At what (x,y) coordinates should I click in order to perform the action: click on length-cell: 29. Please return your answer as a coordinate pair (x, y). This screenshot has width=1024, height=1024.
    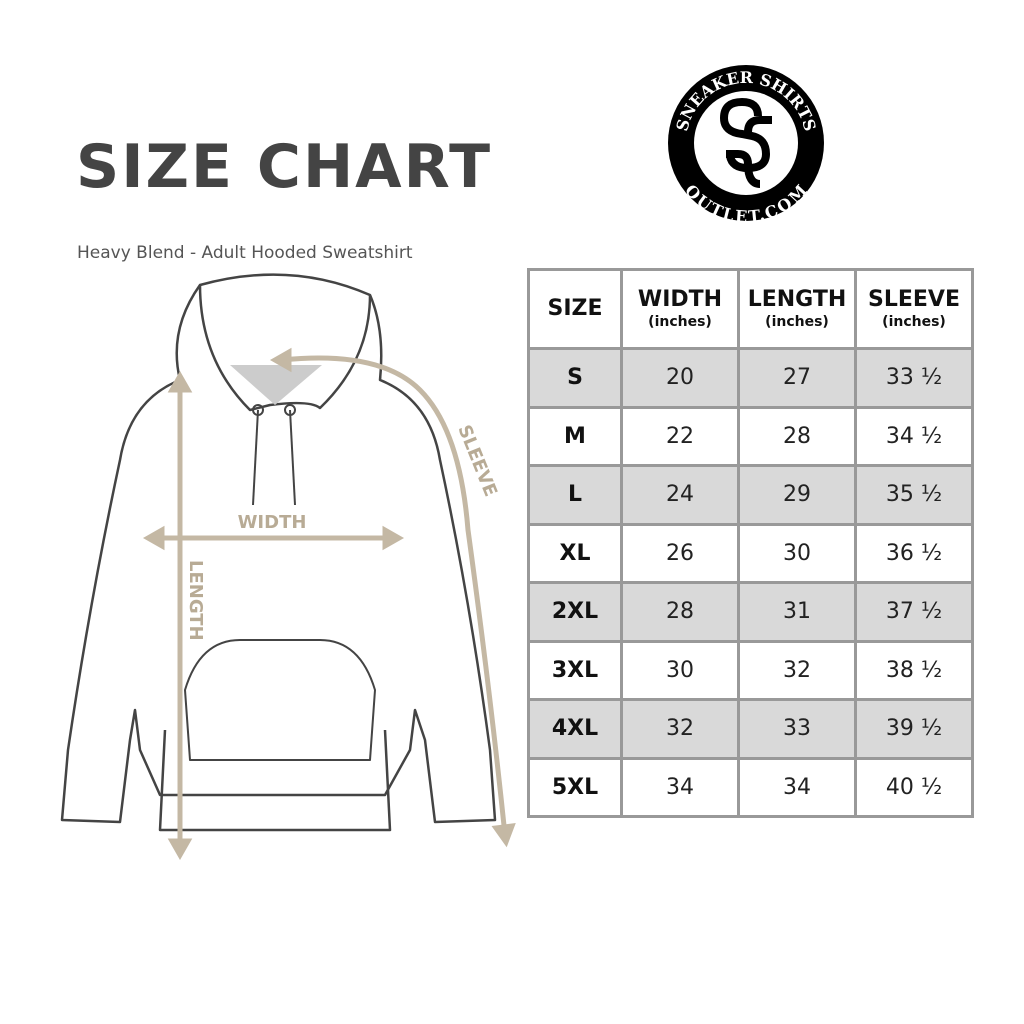
    Looking at the image, I should click on (797, 495).